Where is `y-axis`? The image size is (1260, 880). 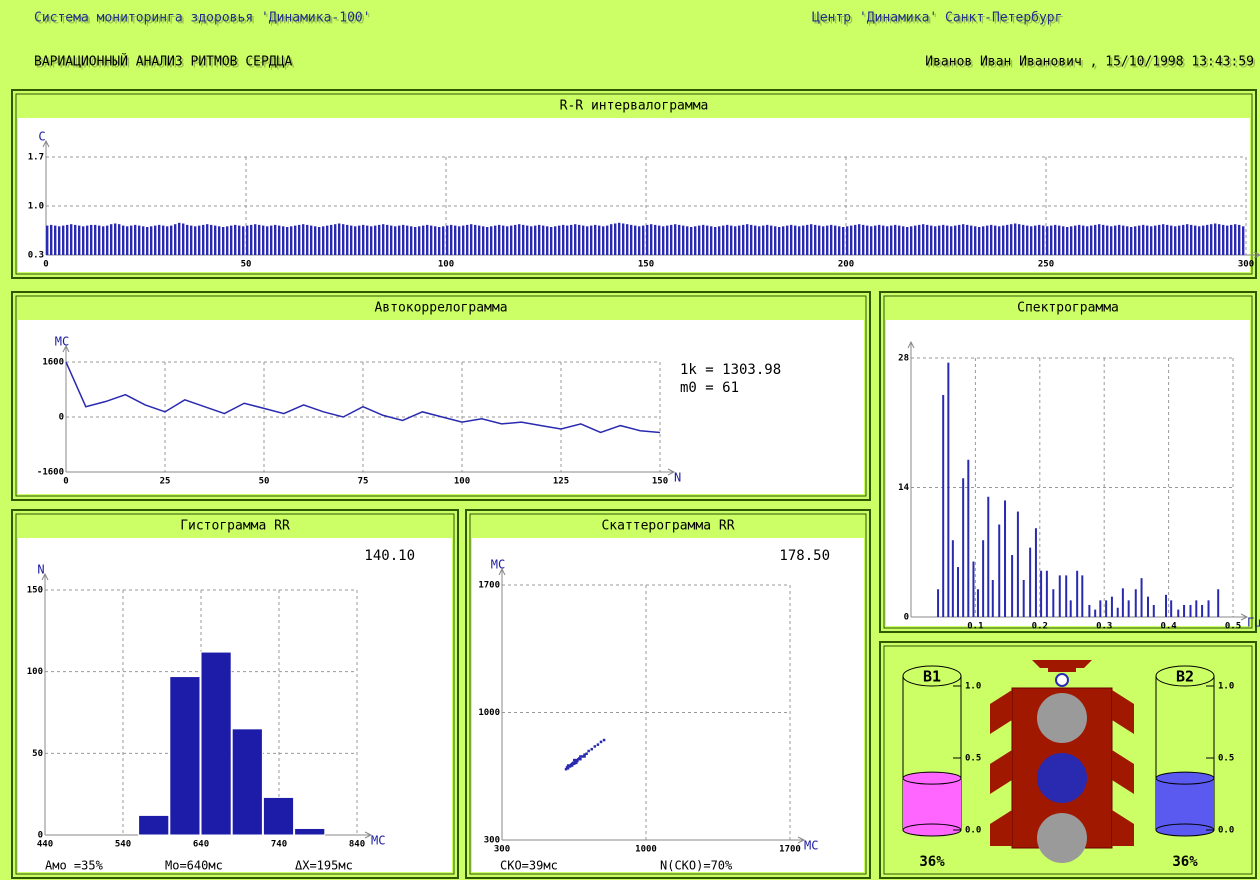 y-axis is located at coordinates (502, 703).